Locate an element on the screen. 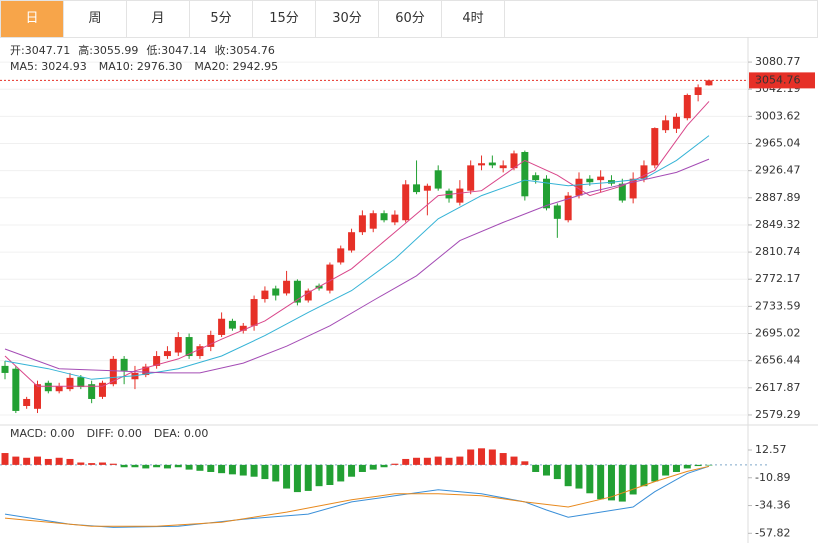 Image resolution: width=818 pixels, height=543 pixels. ohlc-label: 开: is located at coordinates (17, 50).